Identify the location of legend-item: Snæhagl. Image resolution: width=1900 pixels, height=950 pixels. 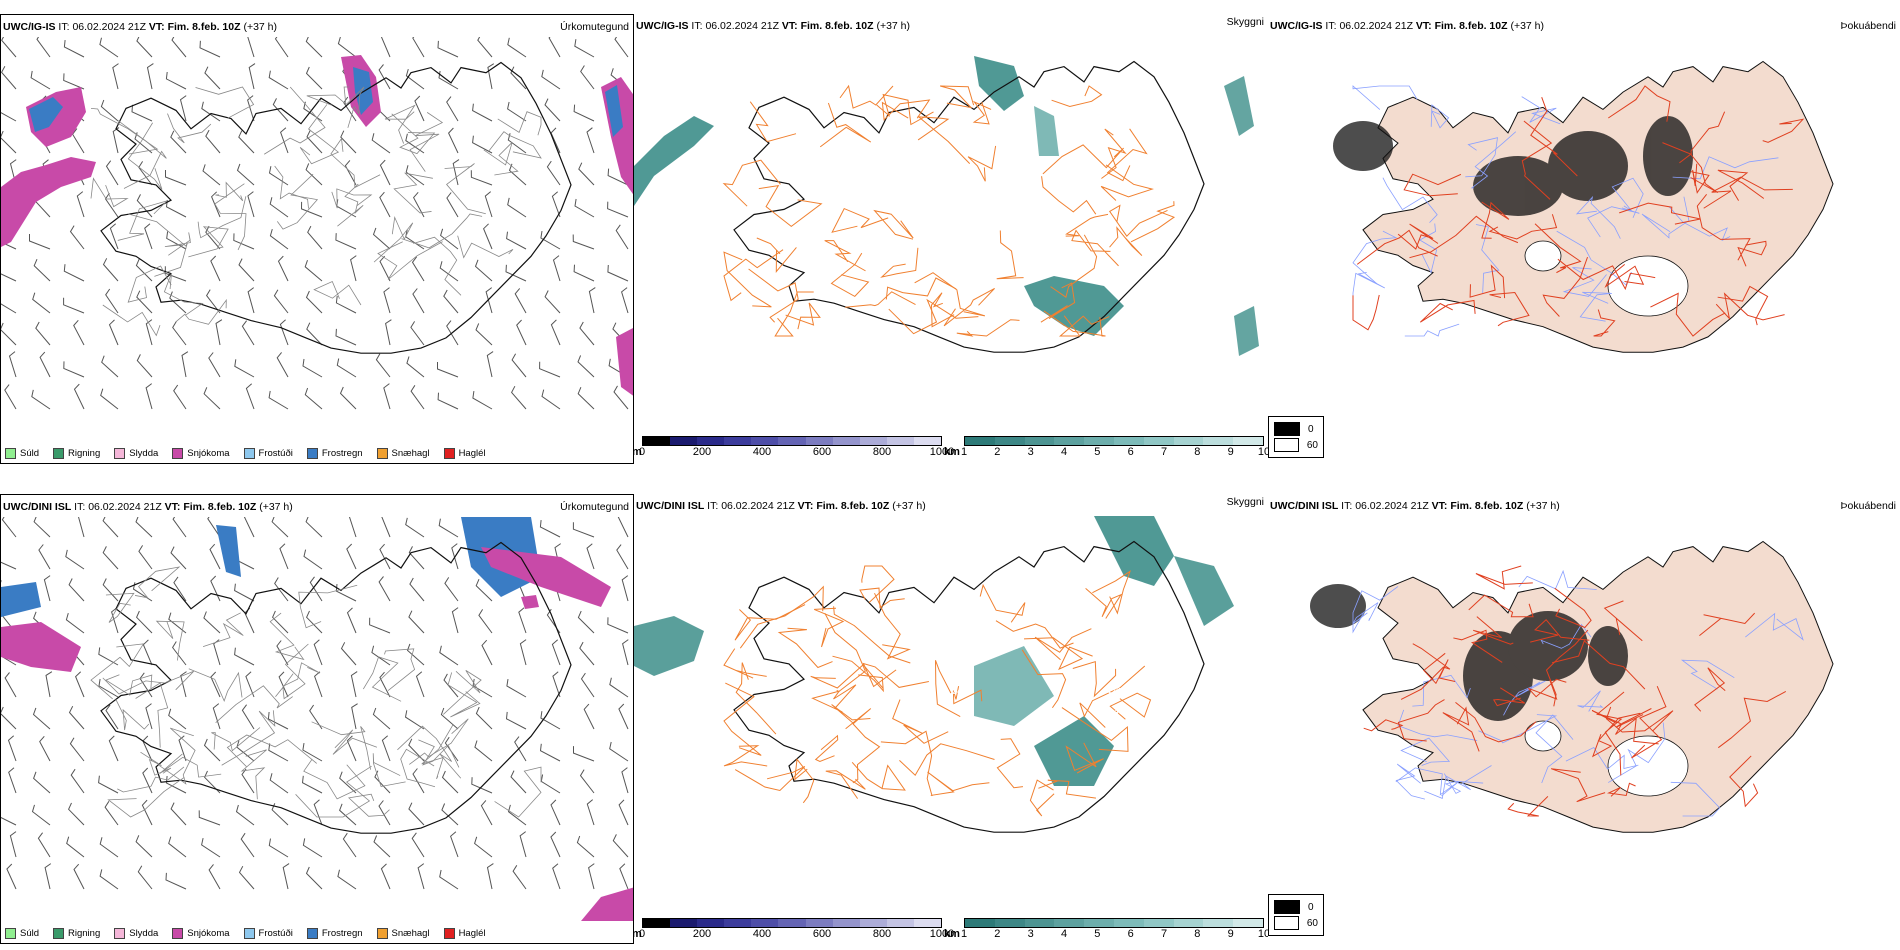
(403, 933).